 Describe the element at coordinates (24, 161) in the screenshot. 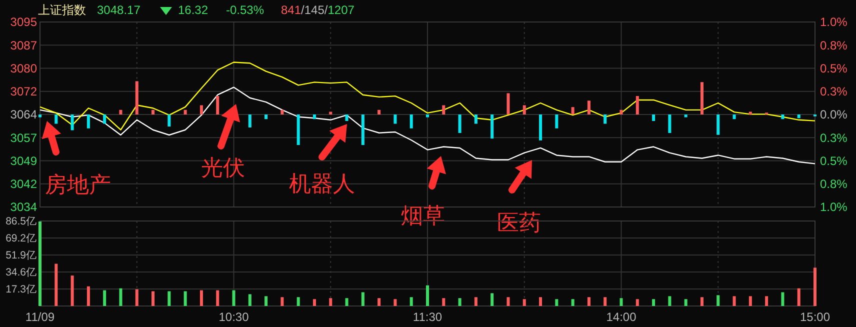

I see `y-tick-label: 3049` at that location.